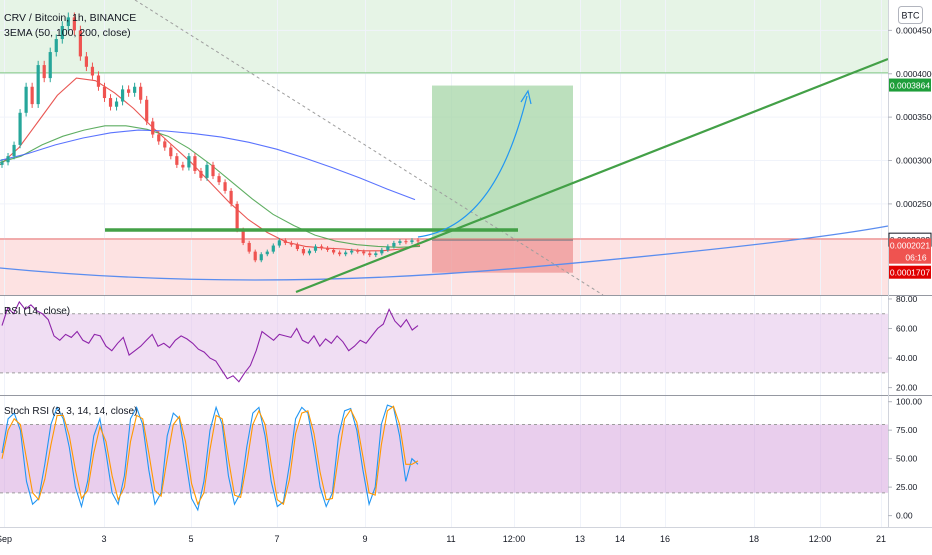 Image resolution: width=932 pixels, height=555 pixels. What do you see at coordinates (907, 299) in the screenshot?
I see `rsi-tick-label: 80.00` at bounding box center [907, 299].